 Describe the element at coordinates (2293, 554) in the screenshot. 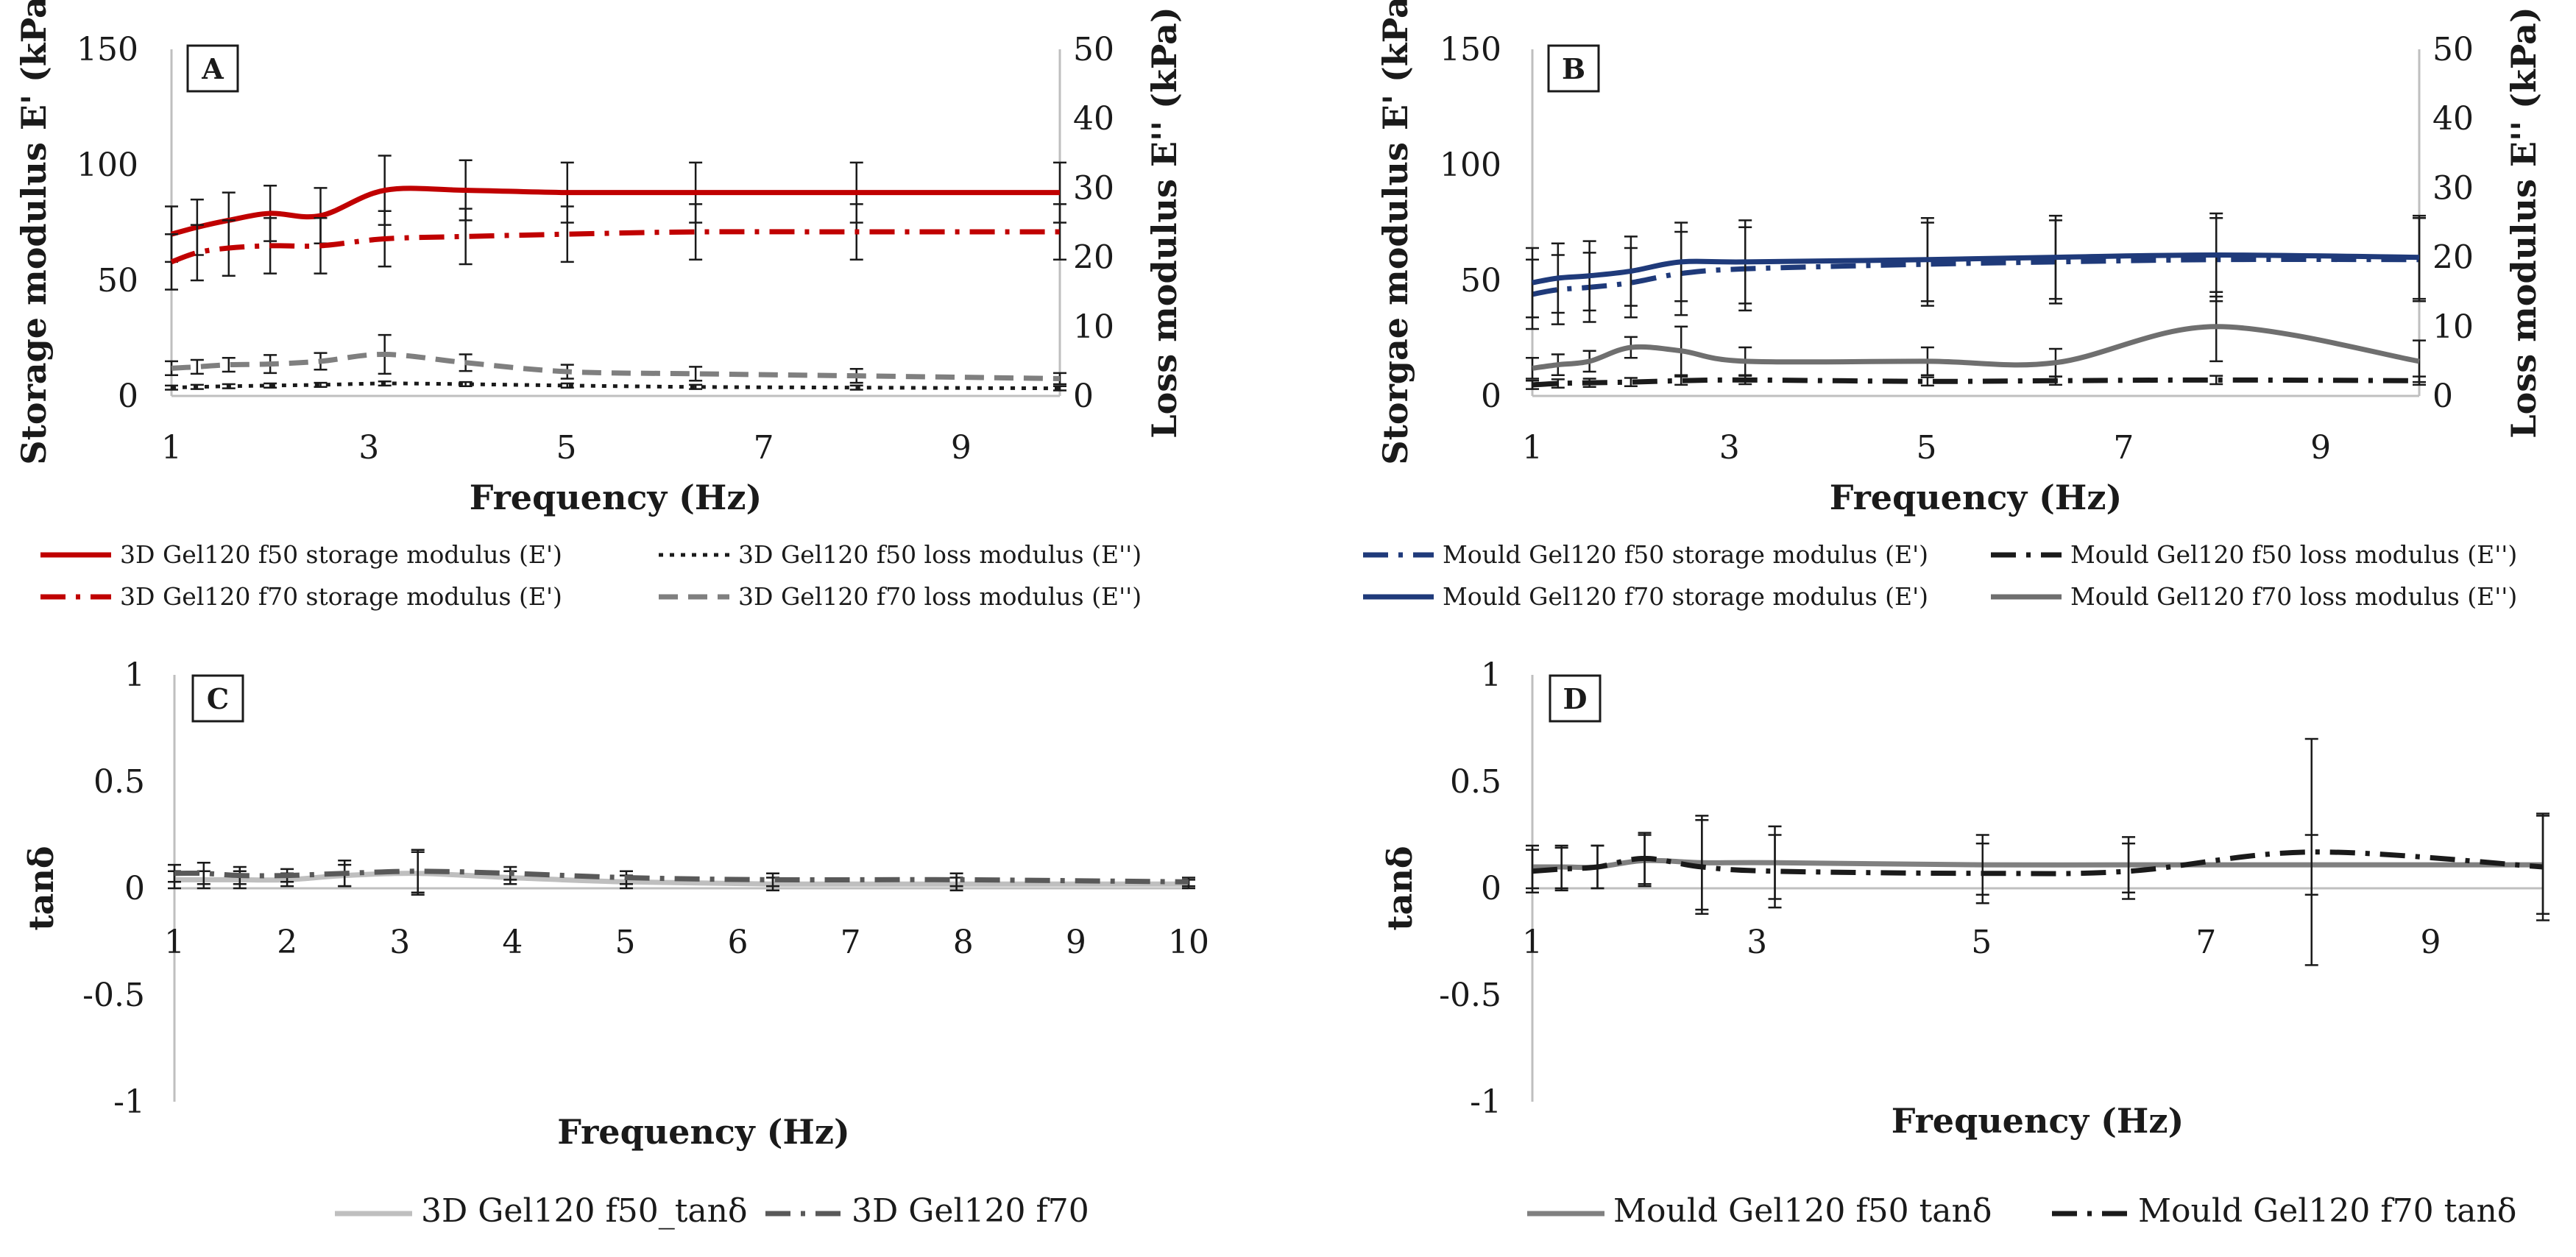

I see `legend-label: Mould Gel120 f50 loss modulus (E'')` at that location.